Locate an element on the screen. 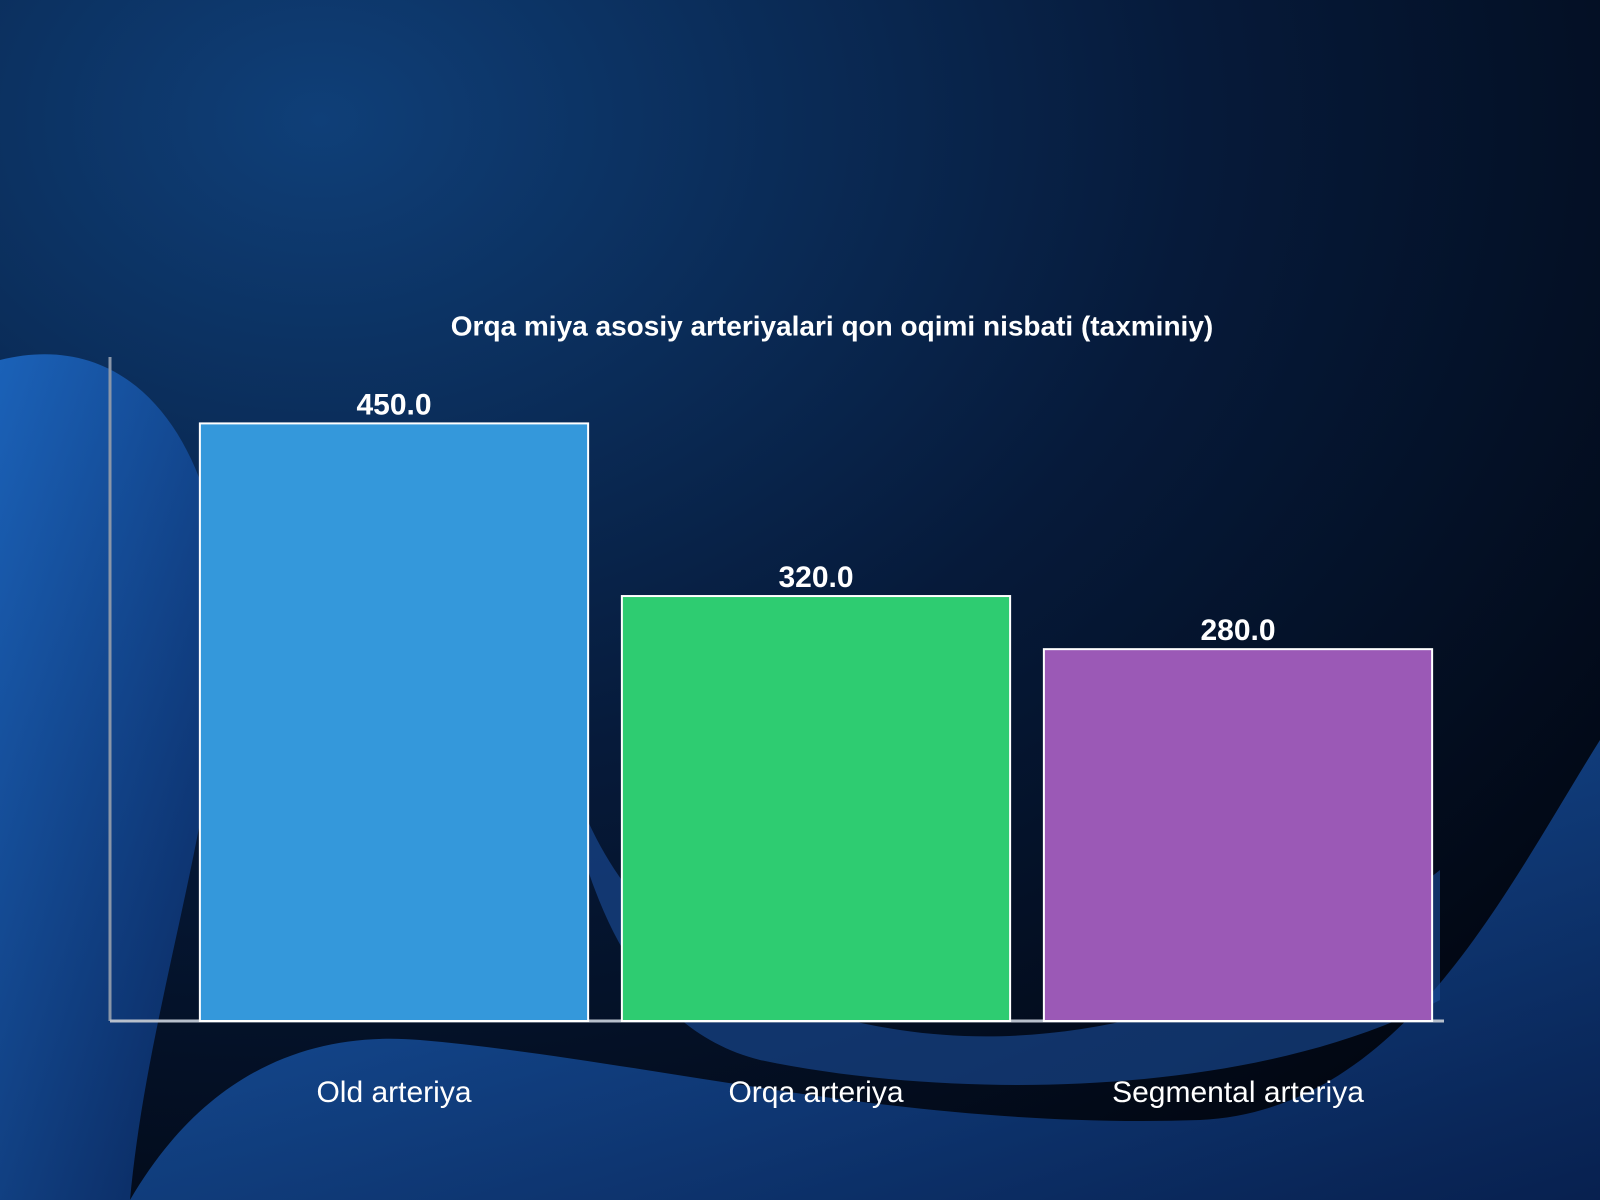 The width and height of the screenshot is (1600, 1200). x-tick-label: Old arteriya is located at coordinates (393, 1092).